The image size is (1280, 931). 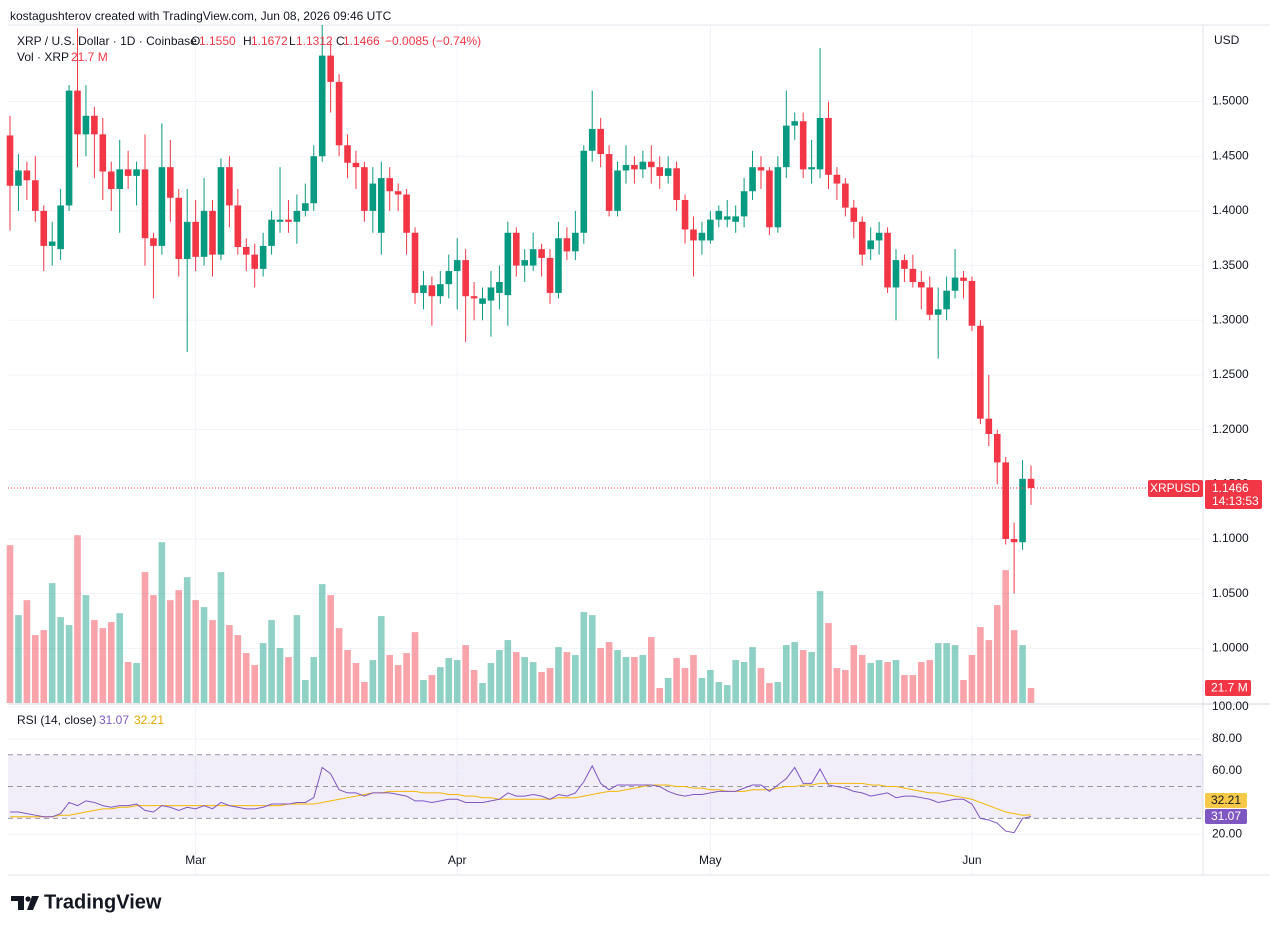 I want to click on x-tick-label: Mar, so click(x=195, y=860).